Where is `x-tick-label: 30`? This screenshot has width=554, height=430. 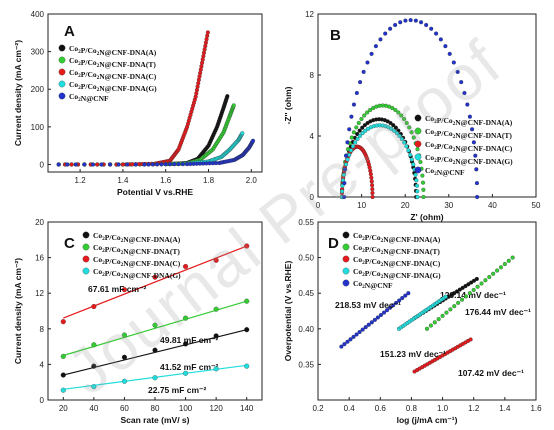 x-tick-label: 30 is located at coordinates (448, 205).